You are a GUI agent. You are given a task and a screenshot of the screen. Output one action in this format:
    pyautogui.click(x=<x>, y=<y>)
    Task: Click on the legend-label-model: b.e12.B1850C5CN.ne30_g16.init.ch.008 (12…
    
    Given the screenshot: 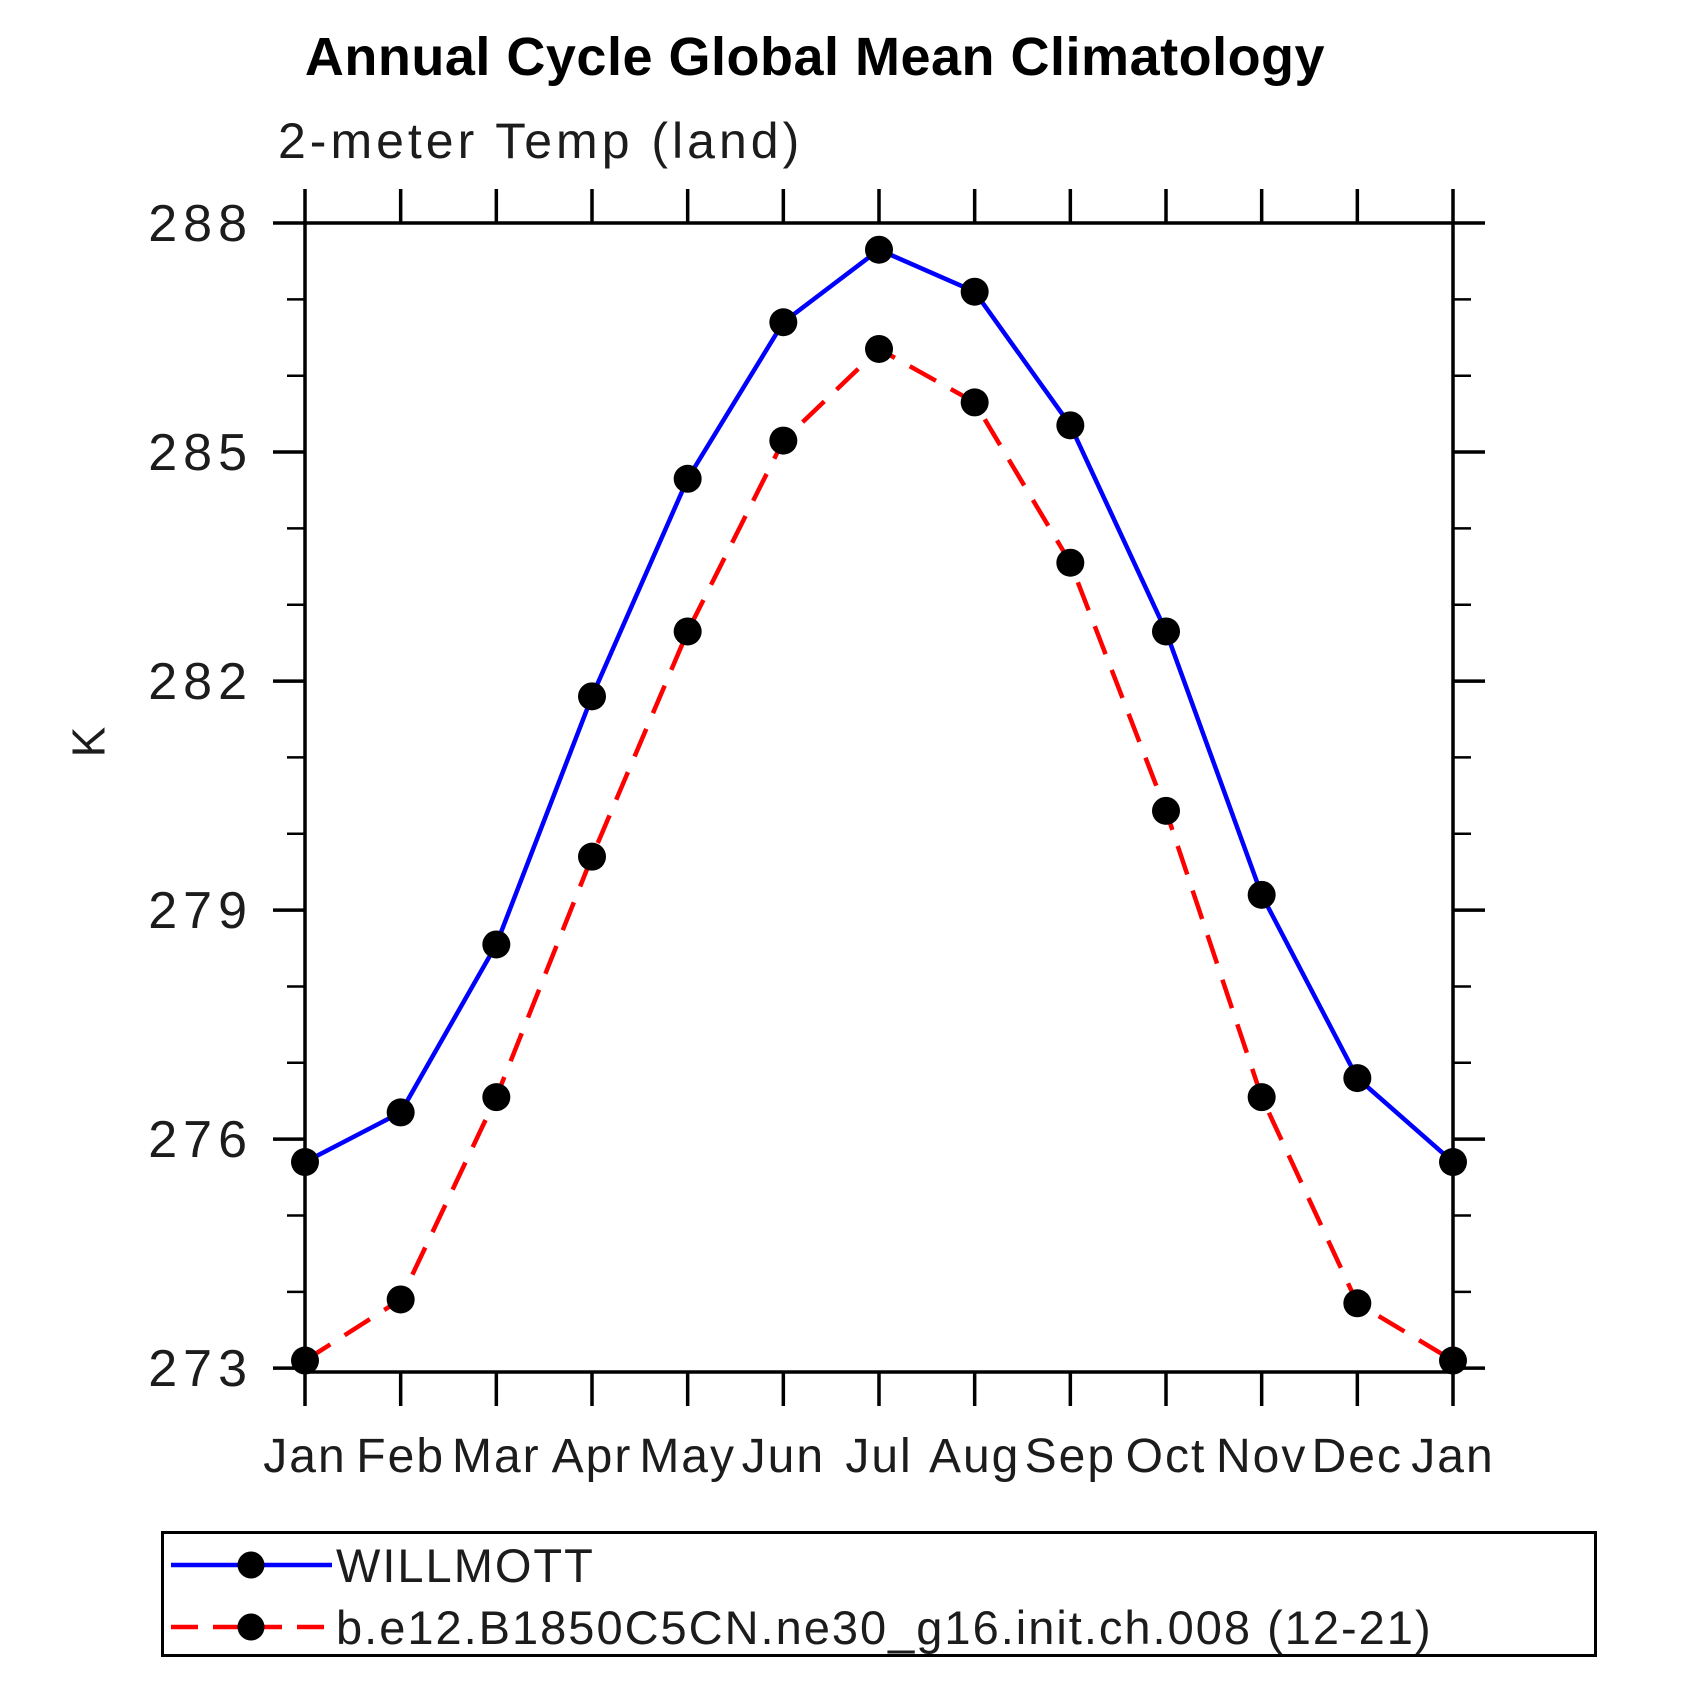 What is the action you would take?
    pyautogui.click(x=884, y=1627)
    